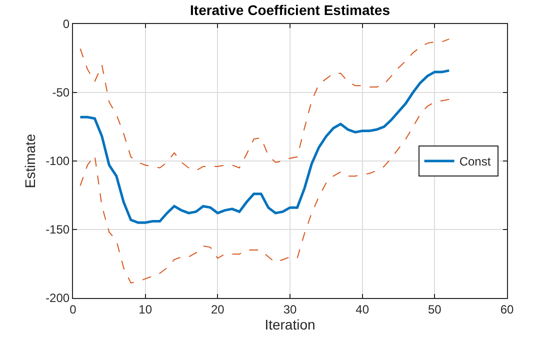 This screenshot has width=560, height=337. Describe the element at coordinates (30, 161) in the screenshot. I see `y-axis-title: Estimate` at that location.